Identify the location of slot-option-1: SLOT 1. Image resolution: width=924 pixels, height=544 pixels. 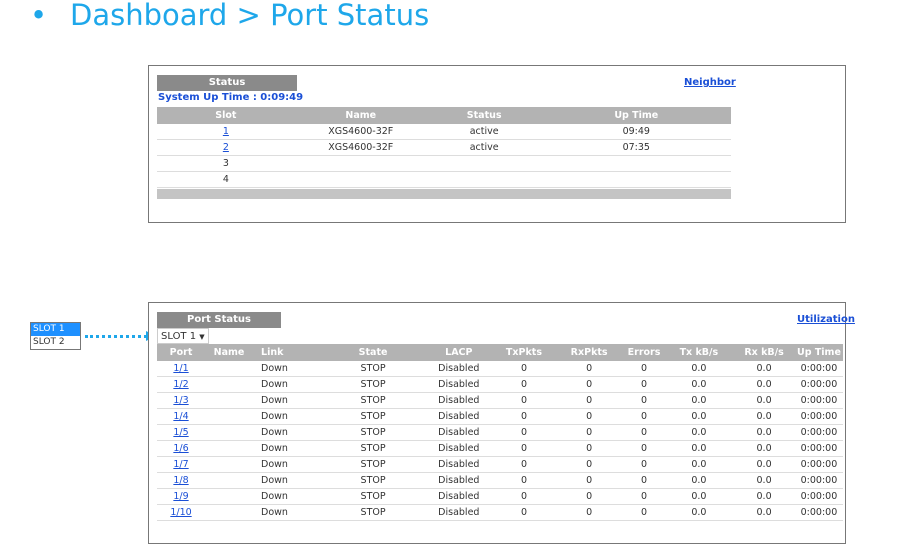
(55, 329).